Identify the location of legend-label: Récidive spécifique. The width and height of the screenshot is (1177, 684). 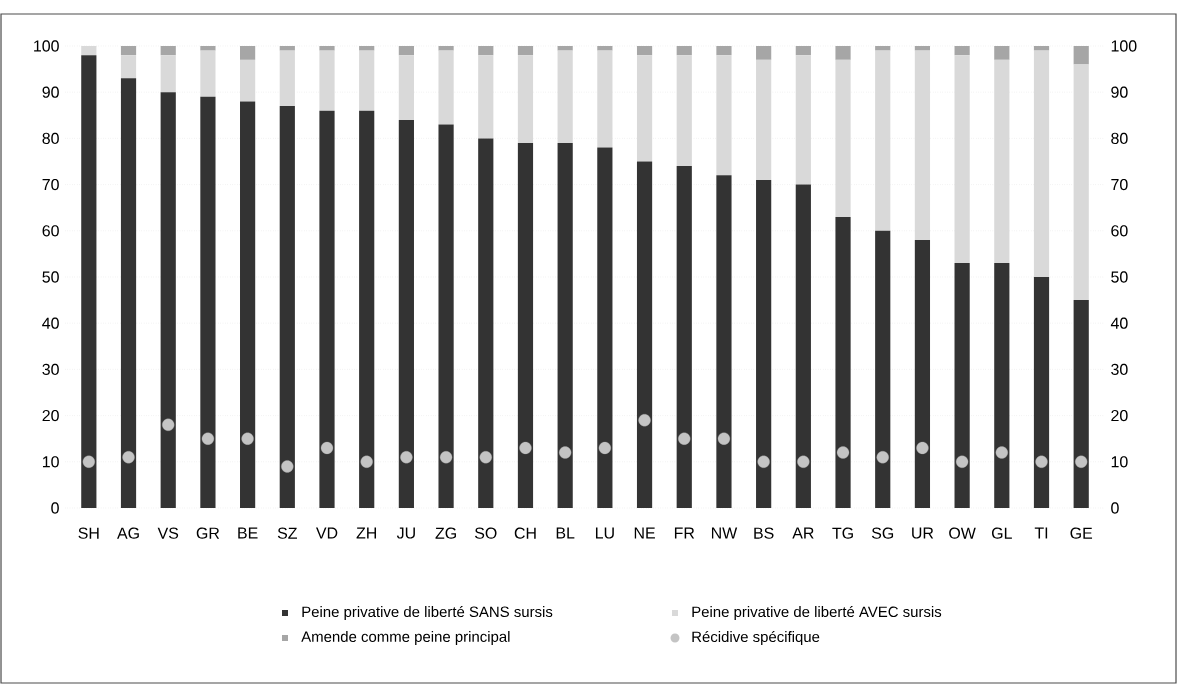
(756, 638).